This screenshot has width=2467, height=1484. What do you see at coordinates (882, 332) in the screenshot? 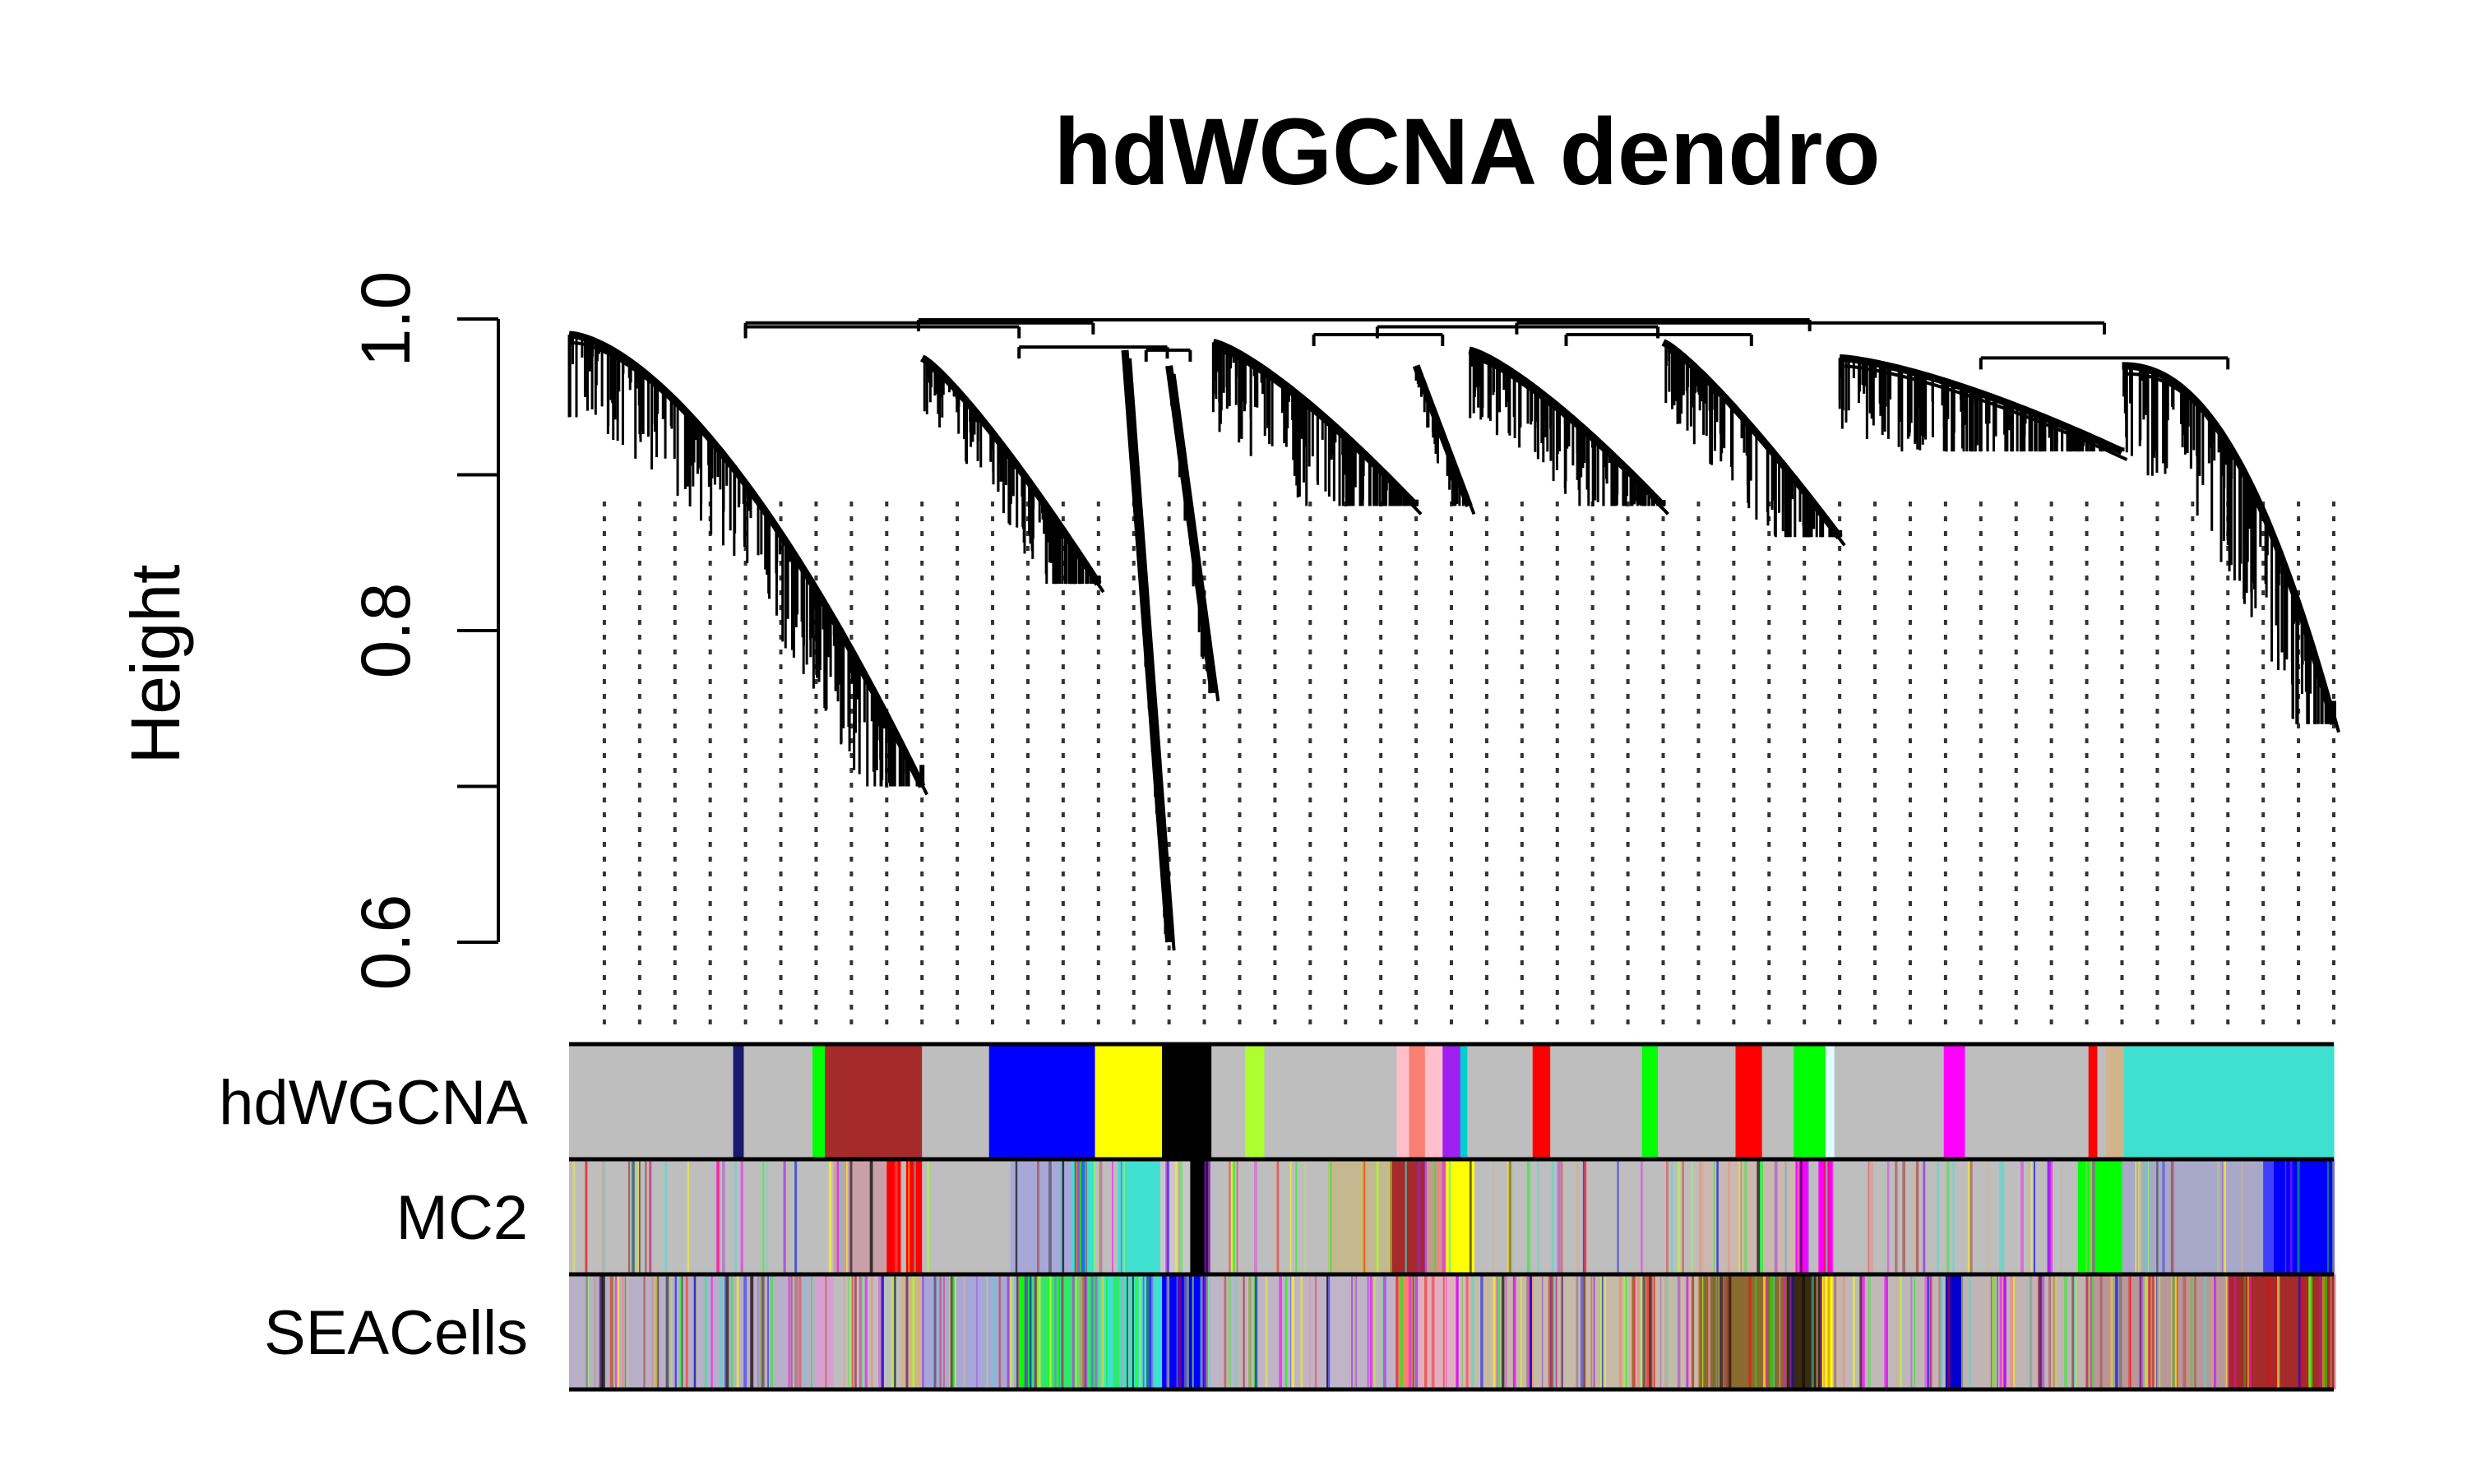
I see `merge-link` at bounding box center [882, 332].